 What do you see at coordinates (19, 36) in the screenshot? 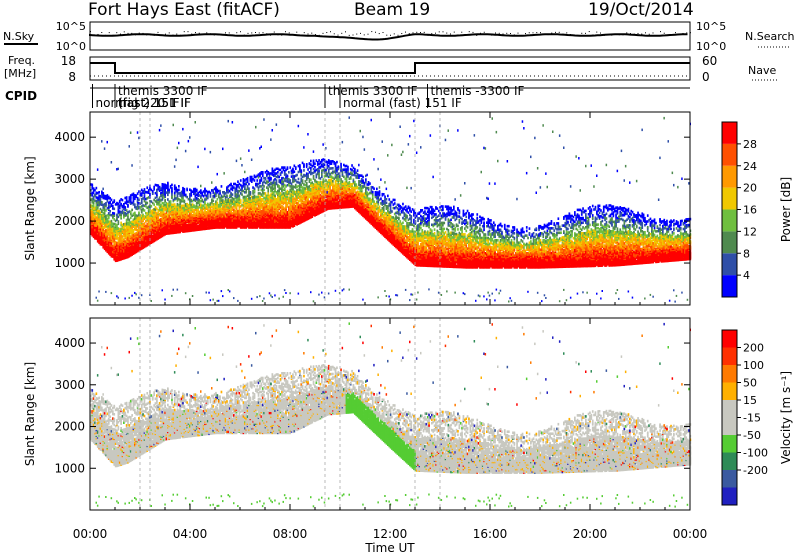
I see `nsky-label: N.Sky` at bounding box center [19, 36].